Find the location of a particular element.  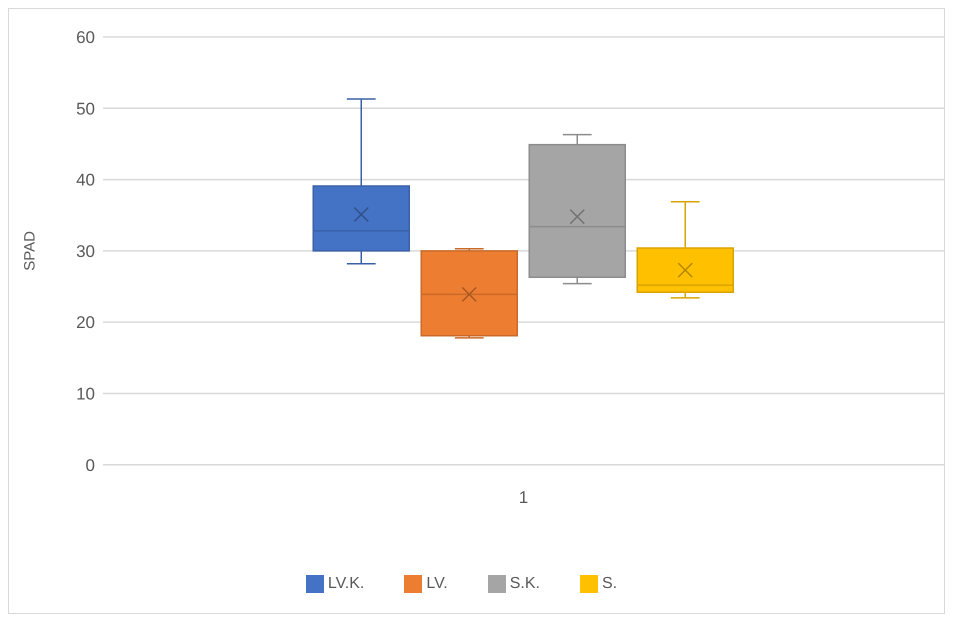

legend-label: LV.K. is located at coordinates (346, 583).